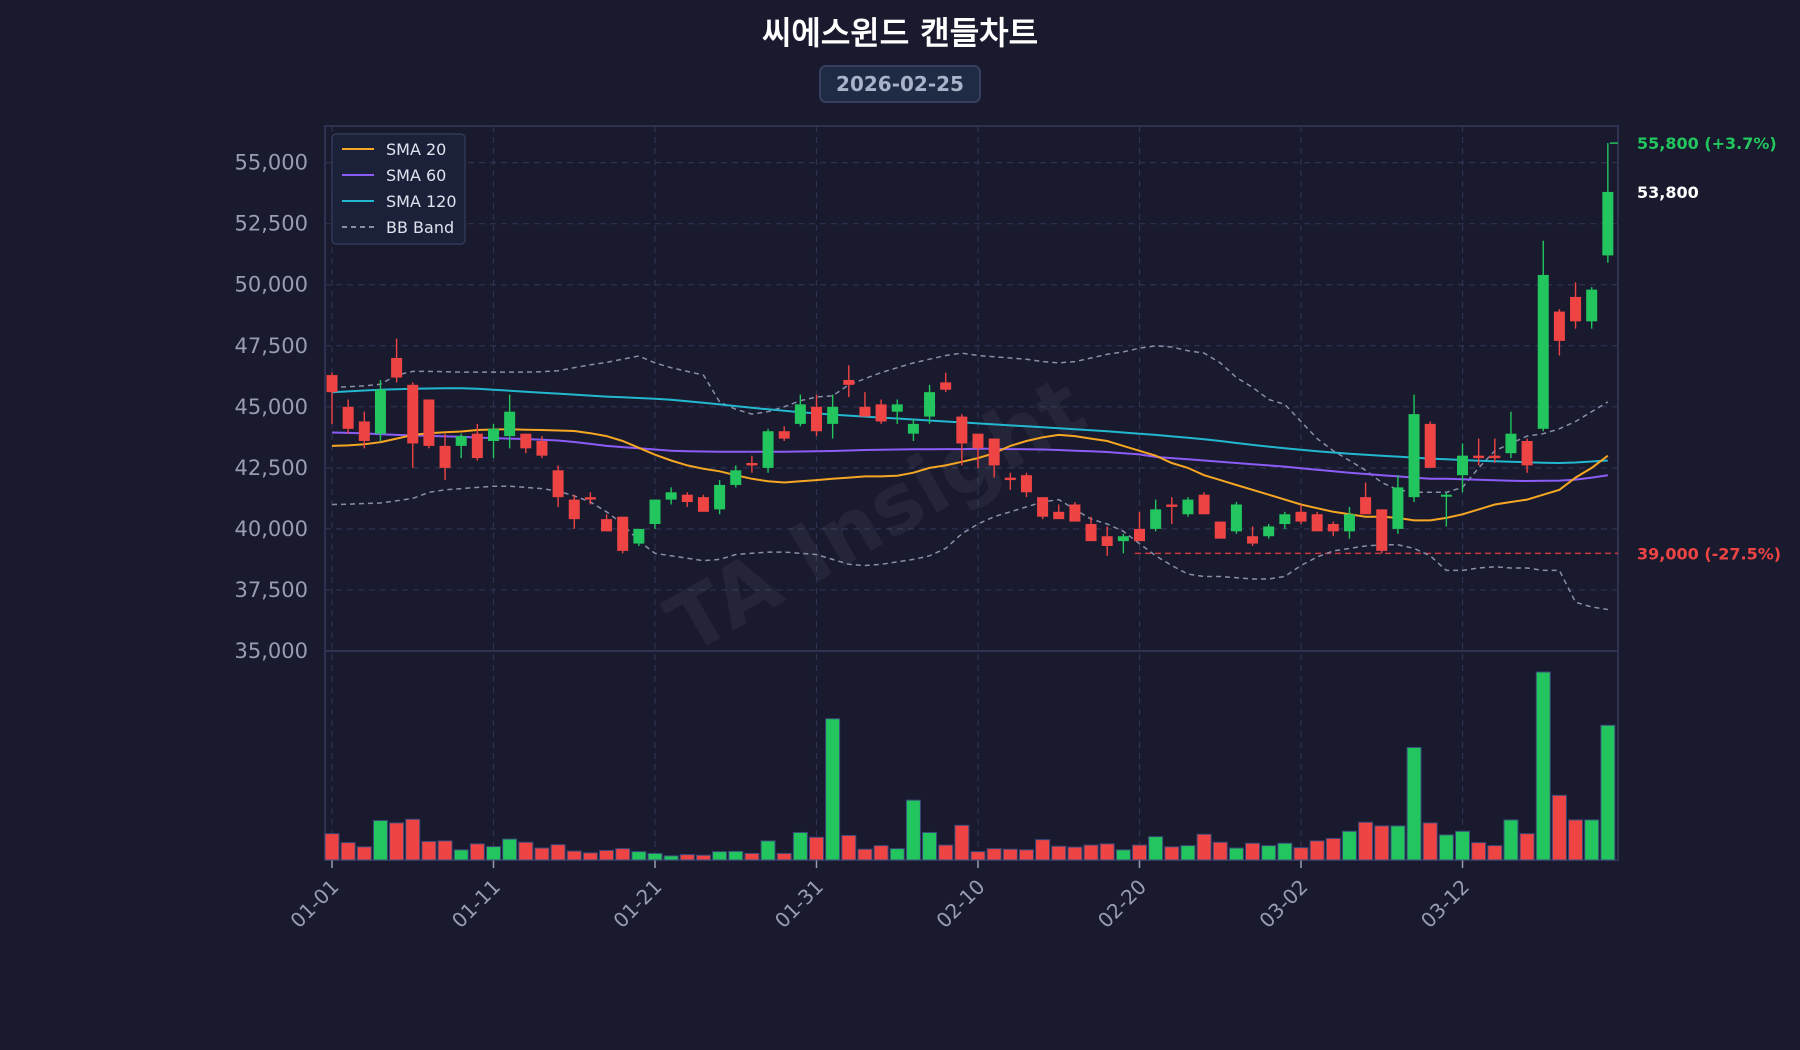 Image resolution: width=1800 pixels, height=1050 pixels. What do you see at coordinates (1707, 143) in the screenshot?
I see `high-label: 55,800 (+3.7%)` at bounding box center [1707, 143].